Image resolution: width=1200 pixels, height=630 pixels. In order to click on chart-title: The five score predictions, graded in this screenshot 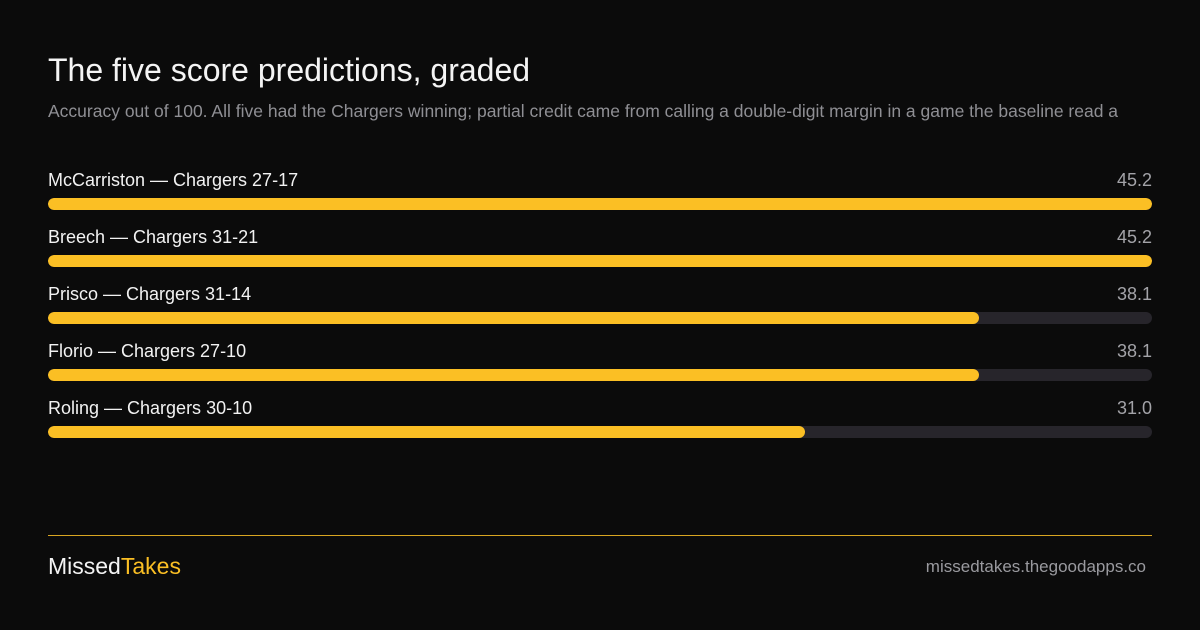, I will do `click(289, 70)`.